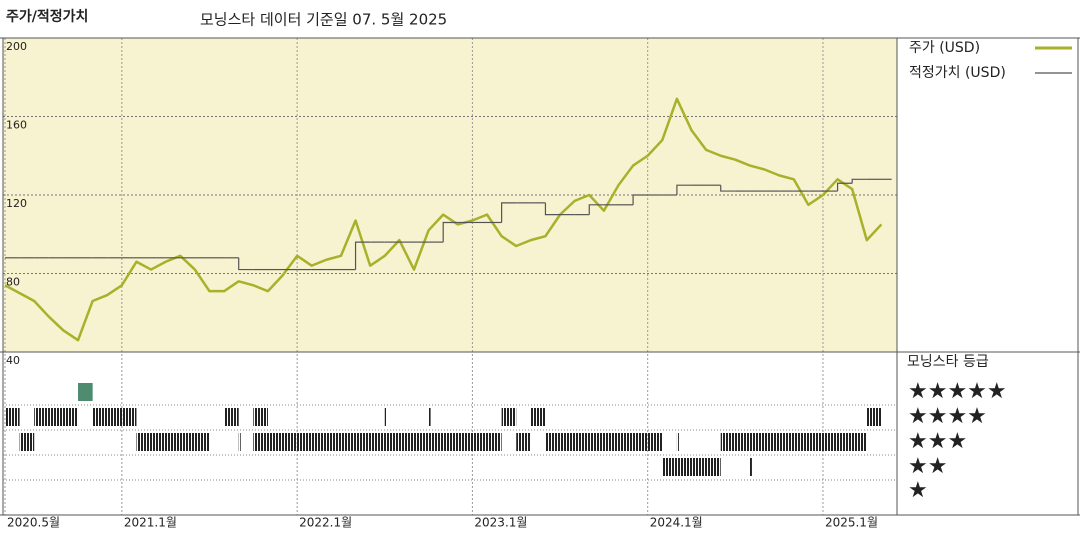 This screenshot has width=1080, height=540. Describe the element at coordinates (325, 523) in the screenshot. I see `x-tick-label: 2022.1월` at that location.